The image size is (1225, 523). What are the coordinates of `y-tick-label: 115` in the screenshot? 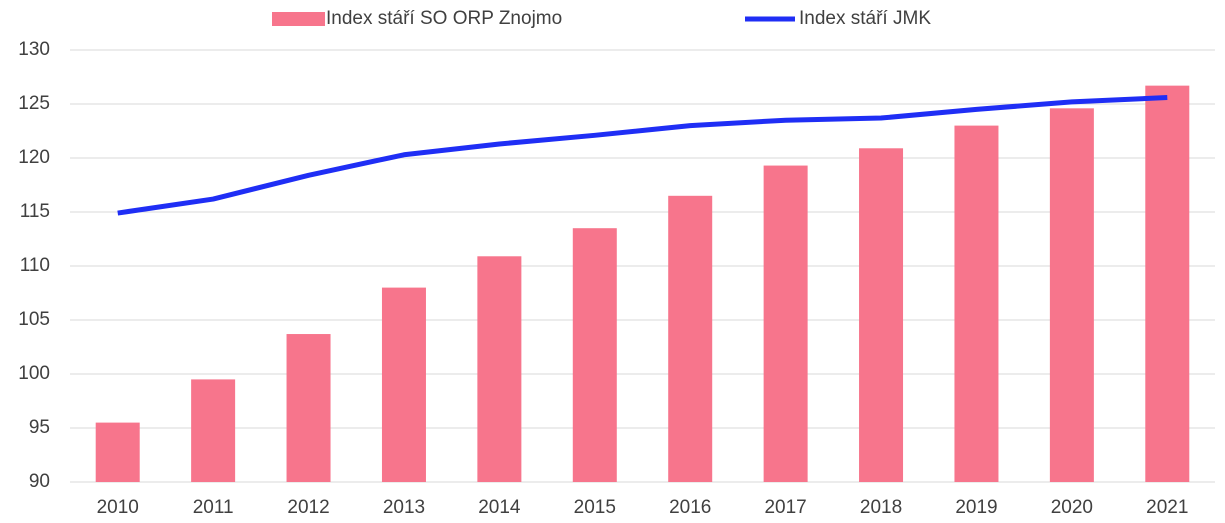 It's located at (35, 211).